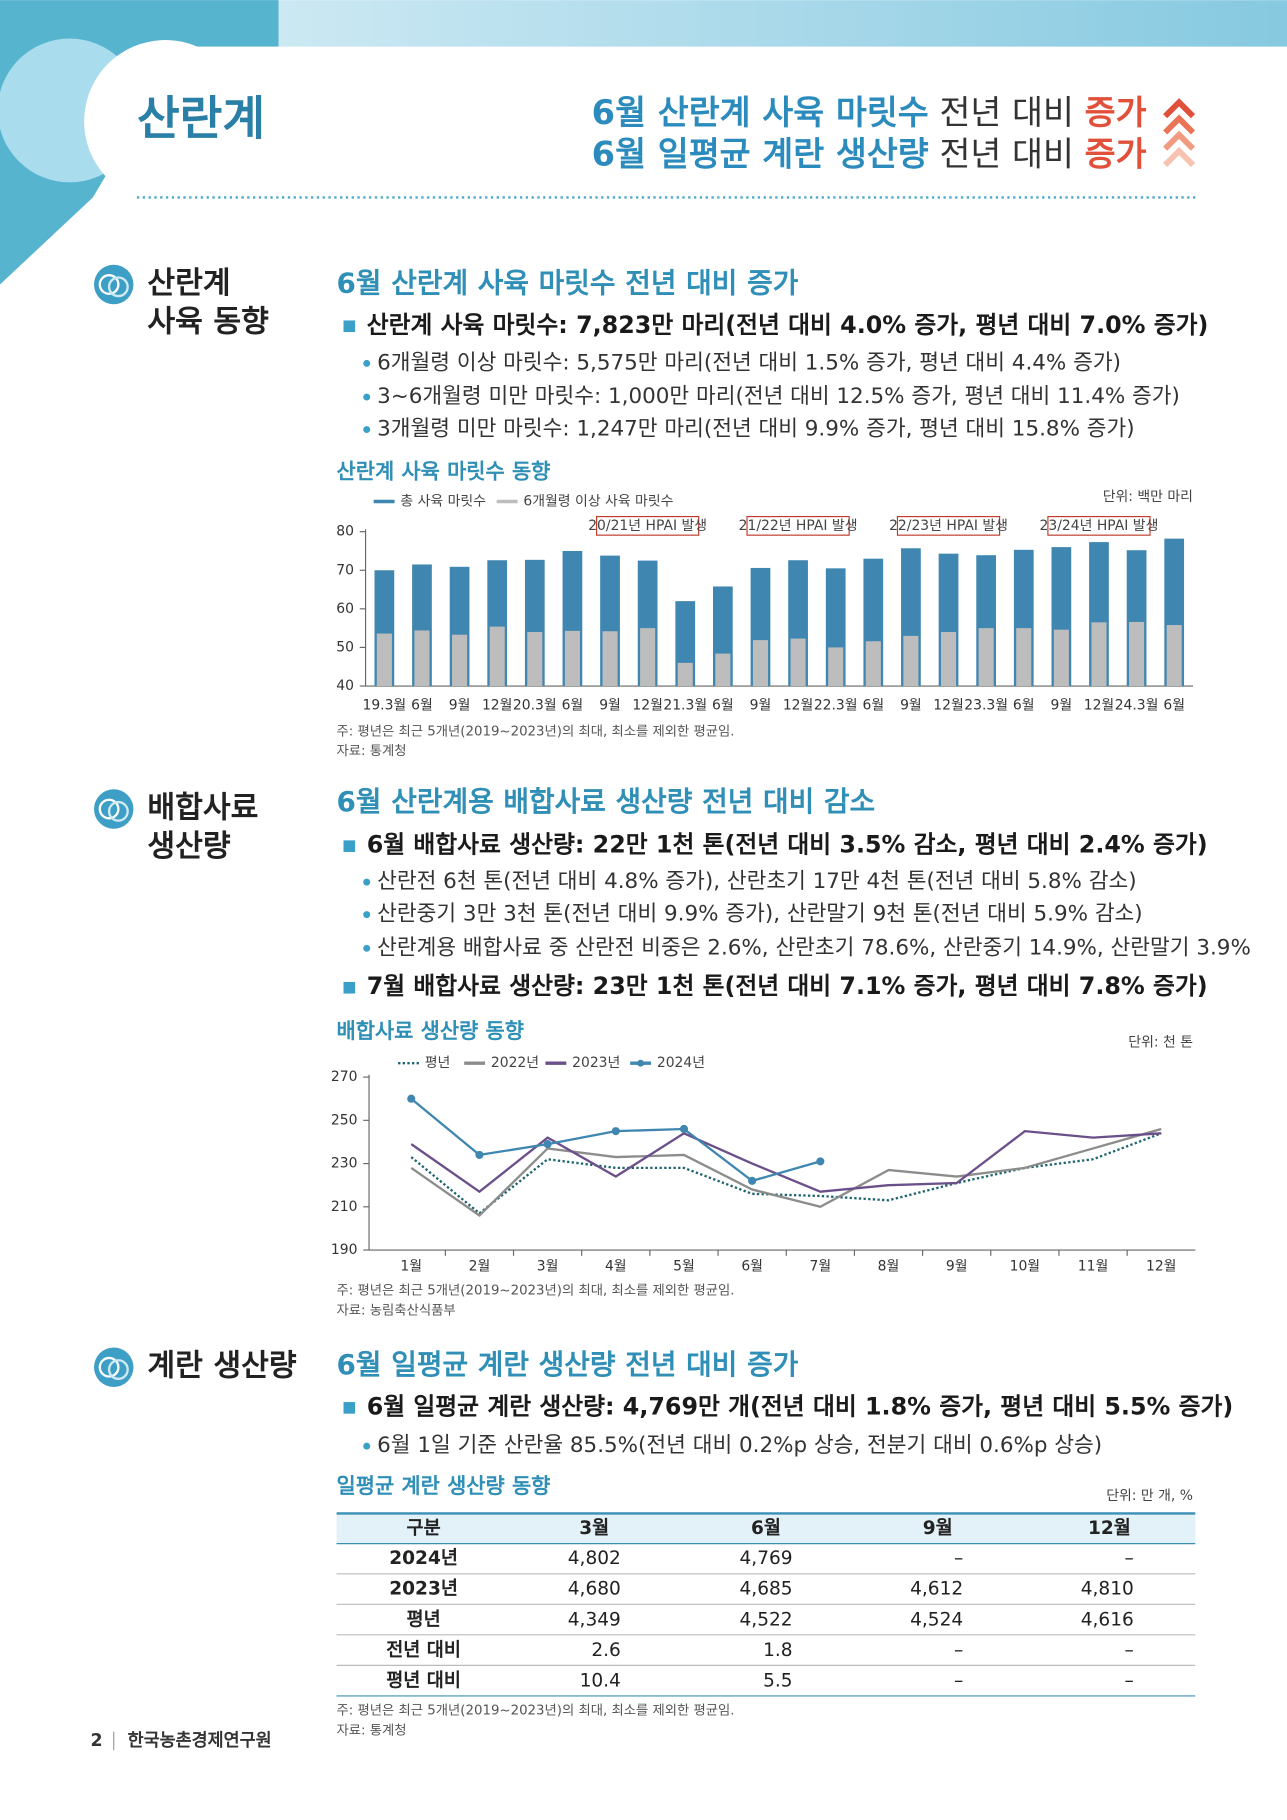 The image size is (1287, 1820). I want to click on section-heading: 6월 일평균 계란 생산량 전년 대비 증가, so click(568, 1364).